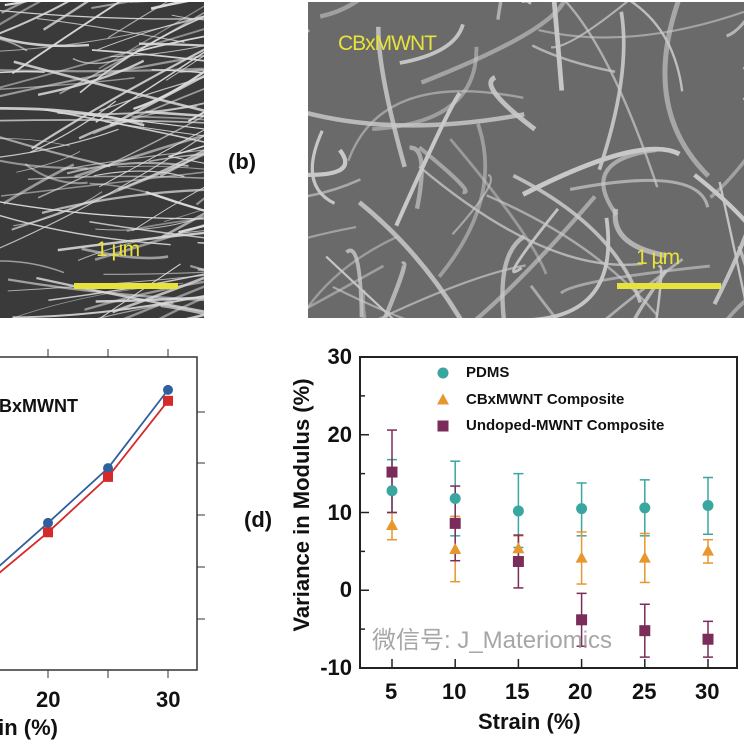 The height and width of the screenshot is (745, 744). I want to click on x-tick: 25, so click(644, 691).